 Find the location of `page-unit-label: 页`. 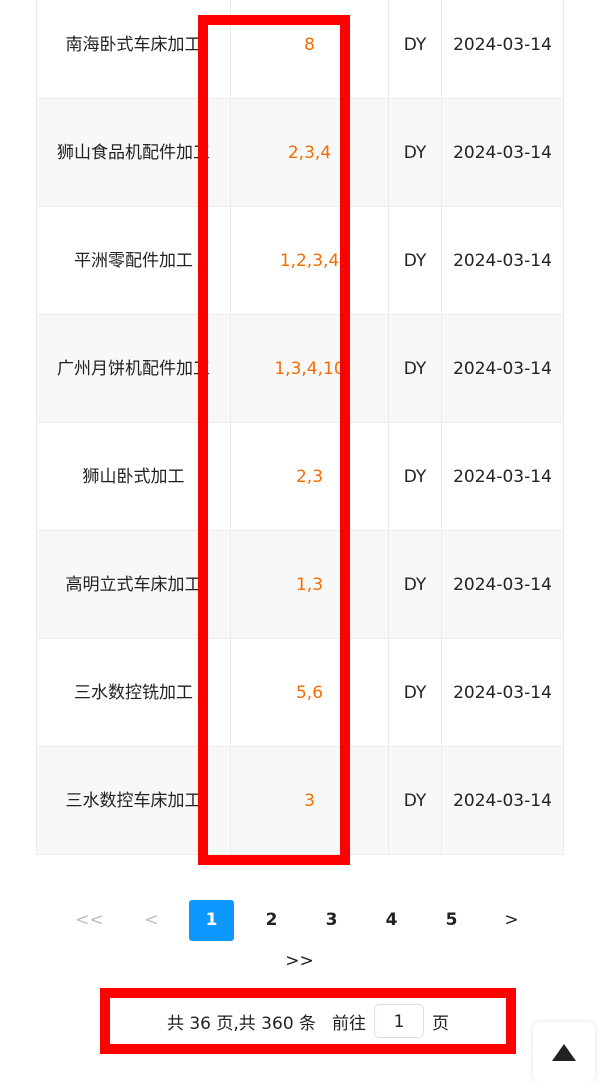

page-unit-label: 页 is located at coordinates (441, 1023).